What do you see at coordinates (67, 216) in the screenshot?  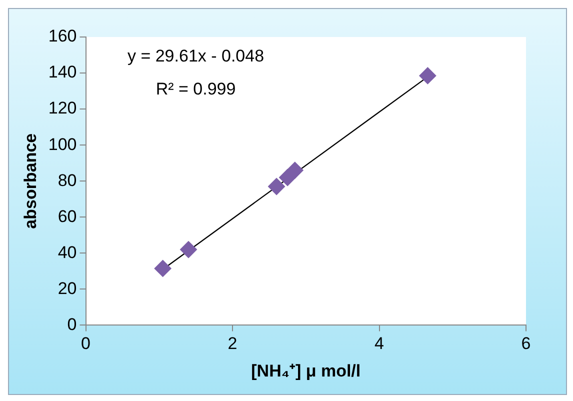 I see `y-tick-label: 60` at bounding box center [67, 216].